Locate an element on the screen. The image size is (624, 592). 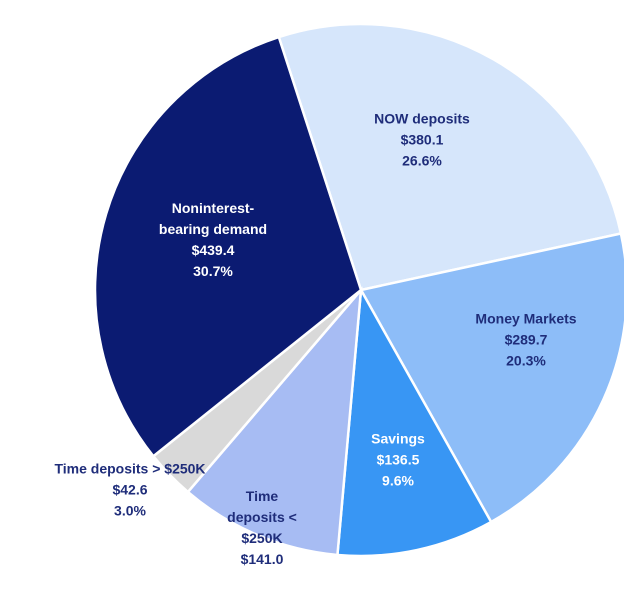
percent-label: 3.0% is located at coordinates (130, 510).